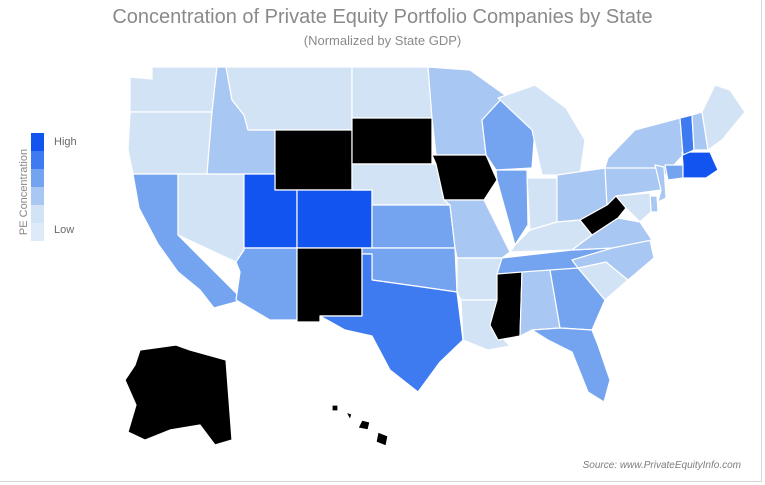 This screenshot has width=765, height=485. I want to click on state-WA, so click(173, 89).